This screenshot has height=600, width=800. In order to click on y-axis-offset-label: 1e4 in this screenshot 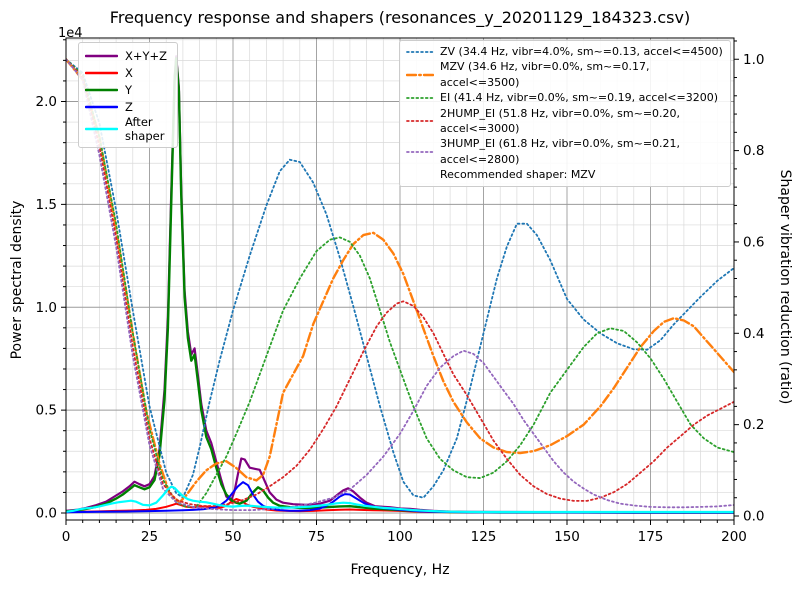, I will do `click(70, 33)`.